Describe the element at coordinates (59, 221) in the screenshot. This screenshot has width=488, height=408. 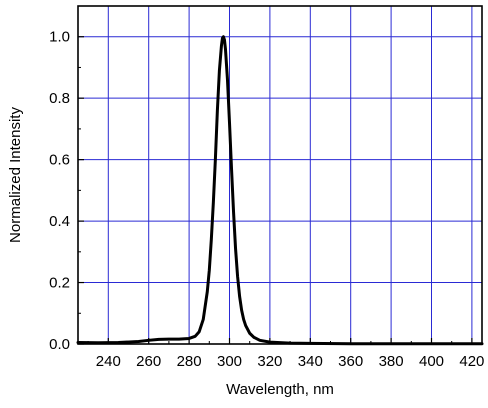
I see `y-tick-label: 0.4` at that location.